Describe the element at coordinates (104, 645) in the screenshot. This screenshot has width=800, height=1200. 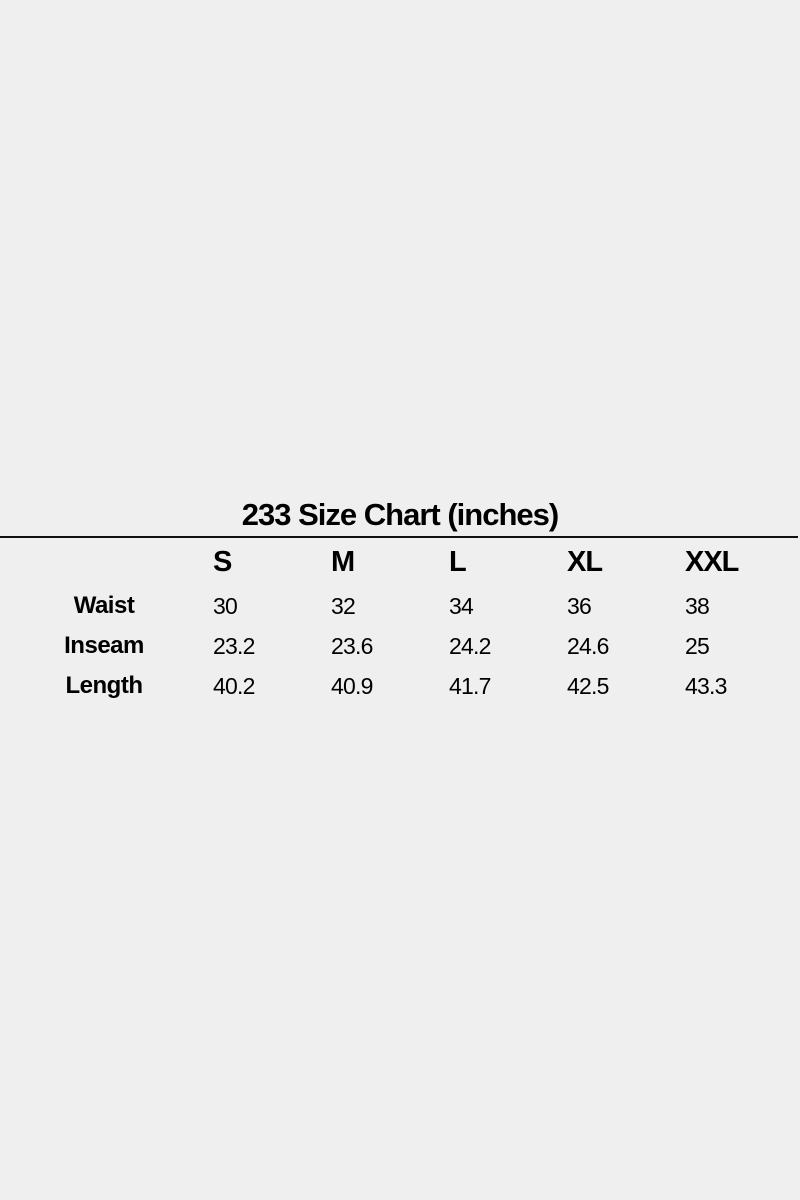
I see `row-label: Inseam` at that location.